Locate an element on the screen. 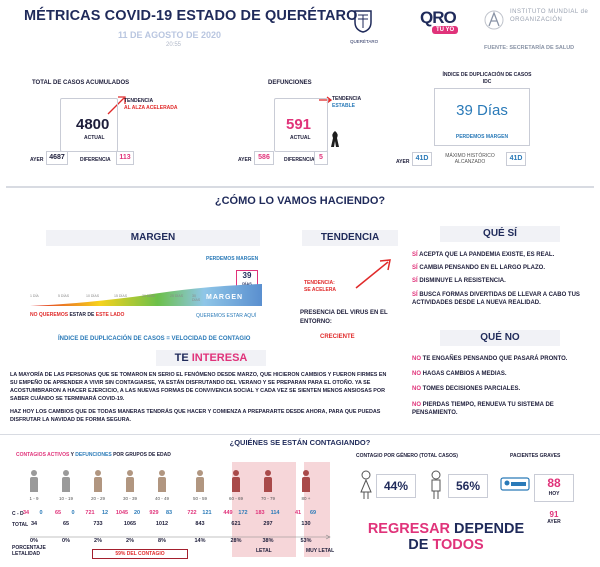 The height and width of the screenshot is (567, 600). margin-badge-unit: DÍAS is located at coordinates (247, 283).